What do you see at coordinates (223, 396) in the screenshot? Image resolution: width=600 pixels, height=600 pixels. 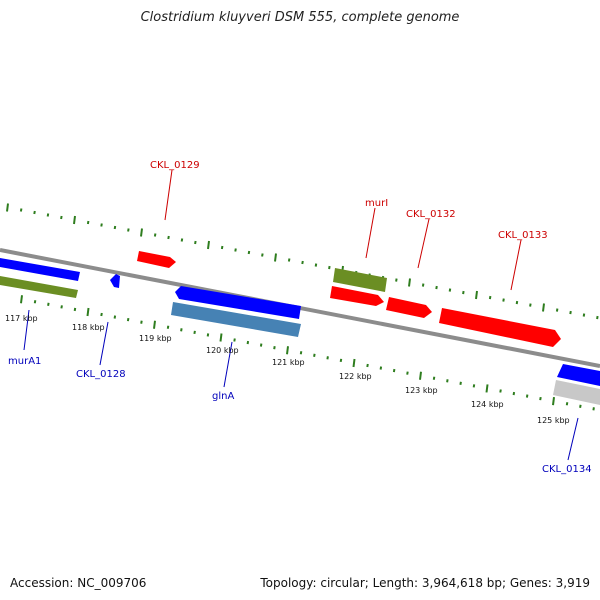 I see `gene-label-glna: glnA` at bounding box center [223, 396].